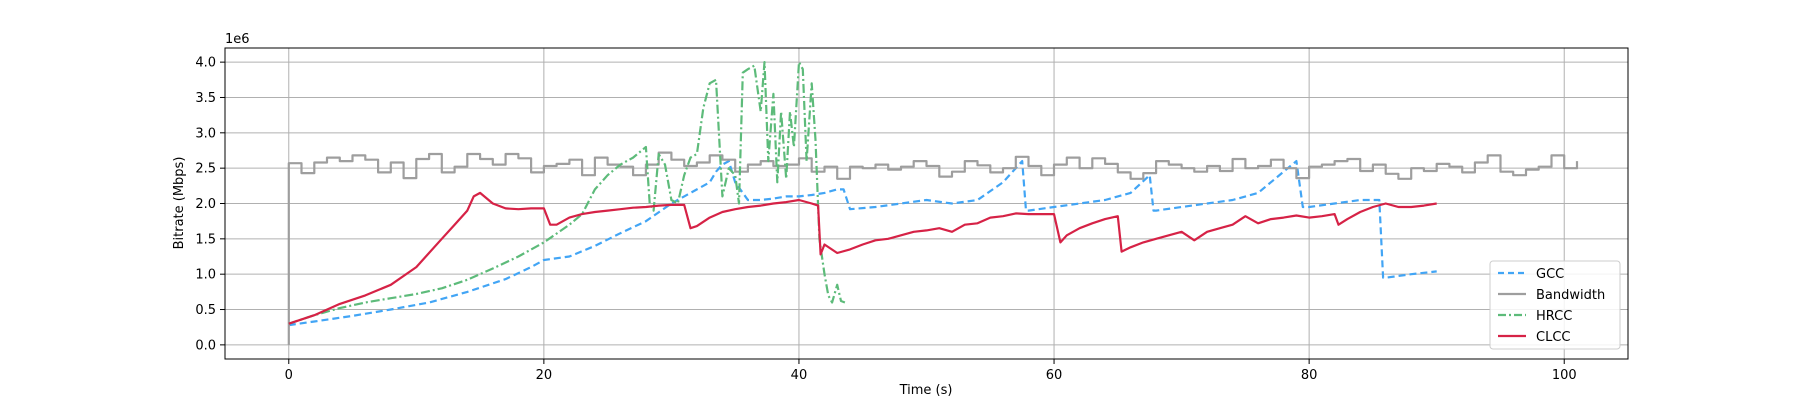 This screenshot has width=1800, height=404. What do you see at coordinates (926, 390) in the screenshot?
I see `x-axis-label: Time (s)` at bounding box center [926, 390].